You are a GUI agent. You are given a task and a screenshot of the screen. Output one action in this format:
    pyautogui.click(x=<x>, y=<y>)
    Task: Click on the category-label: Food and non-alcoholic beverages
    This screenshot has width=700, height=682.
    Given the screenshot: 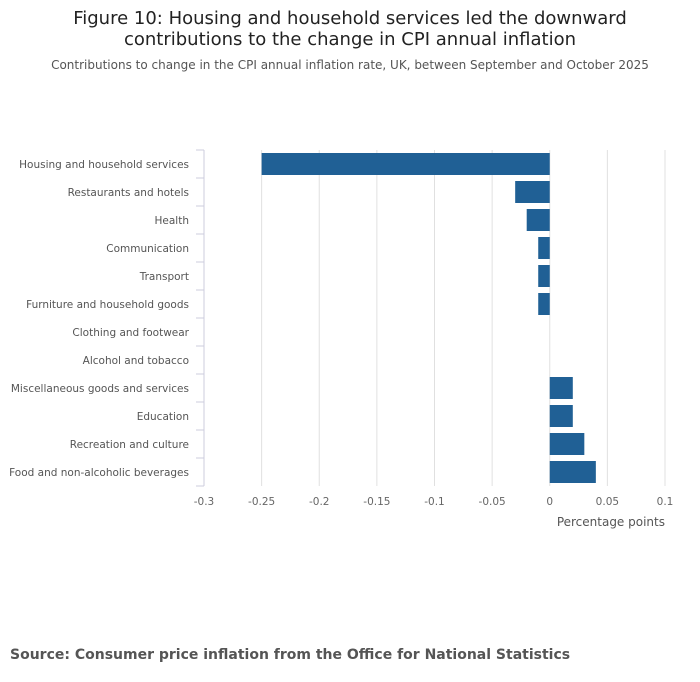 What is the action you would take?
    pyautogui.click(x=99, y=473)
    